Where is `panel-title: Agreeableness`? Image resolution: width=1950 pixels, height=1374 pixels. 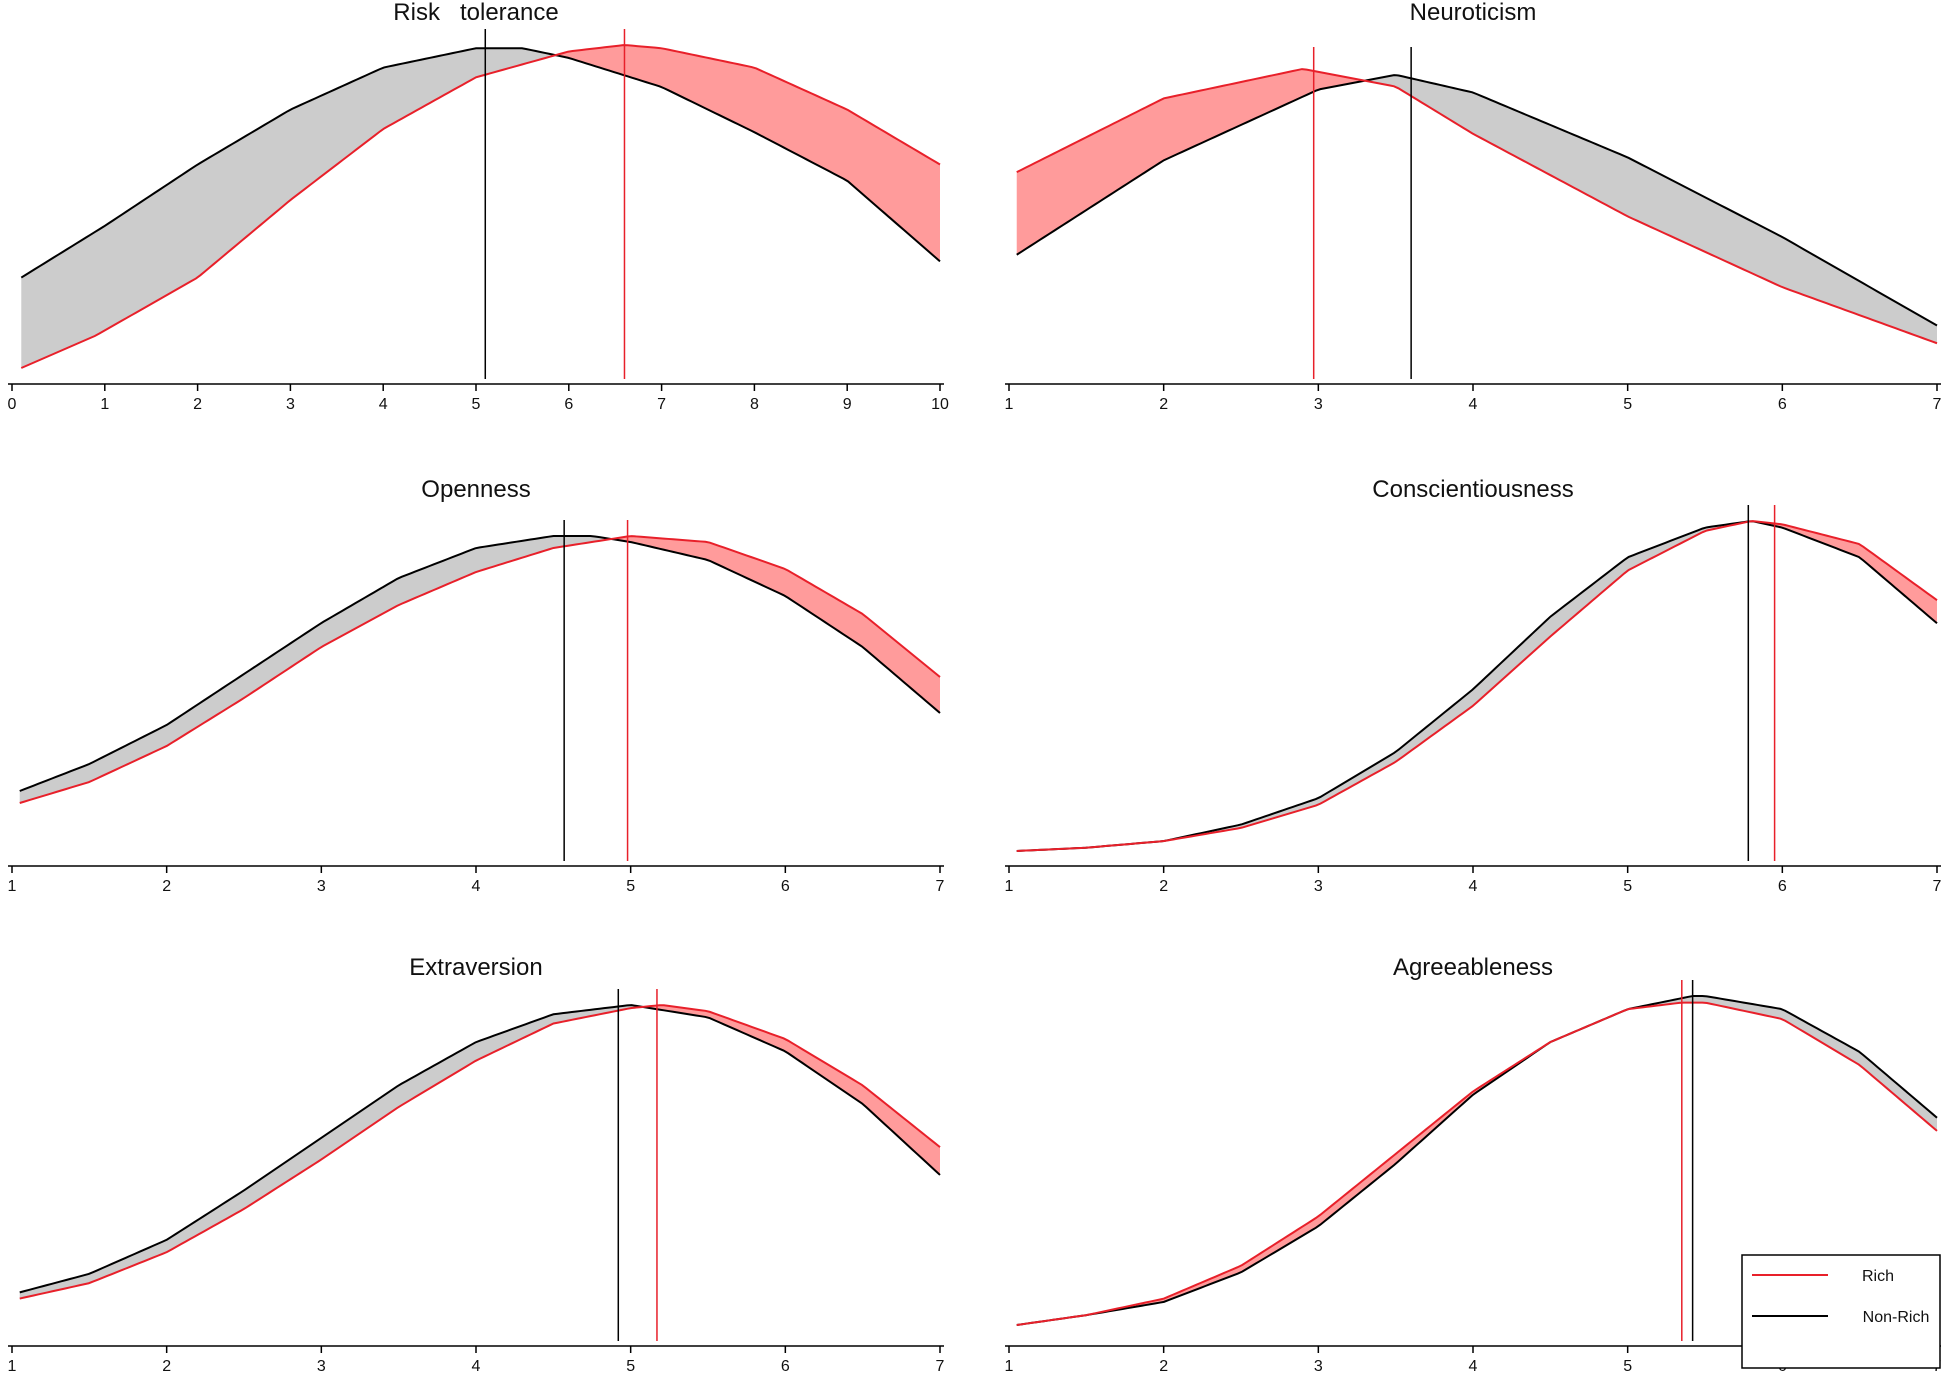
panel-title: Agreeableness is located at coordinates (1473, 967).